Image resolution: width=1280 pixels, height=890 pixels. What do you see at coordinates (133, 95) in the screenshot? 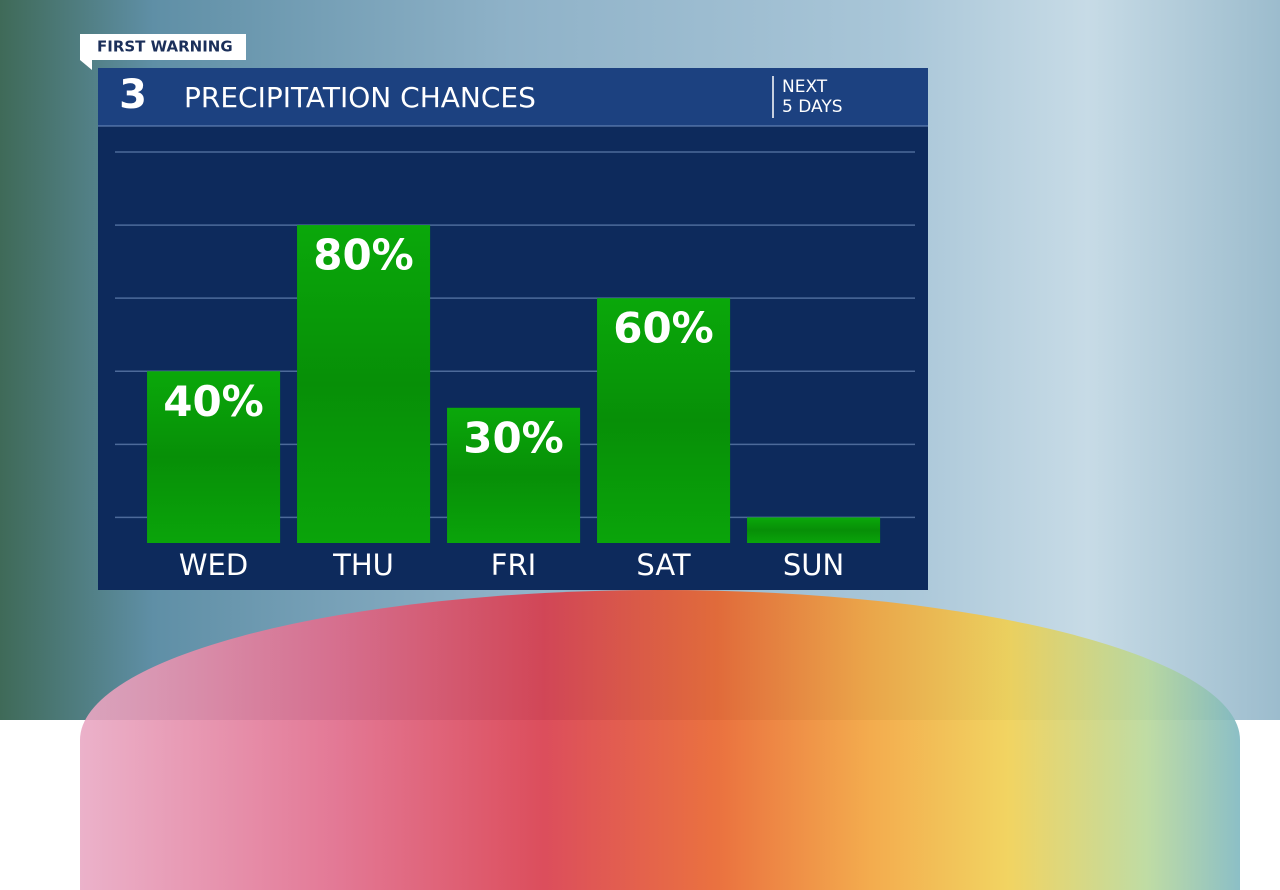
I see `logo: 3` at bounding box center [133, 95].